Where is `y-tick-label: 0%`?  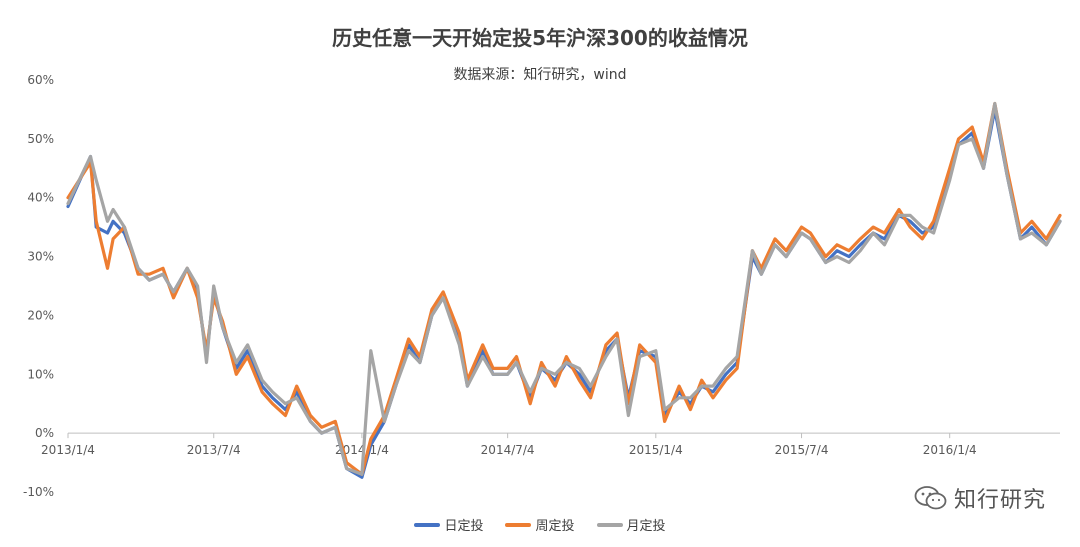 y-tick-label: 0% is located at coordinates (44, 433).